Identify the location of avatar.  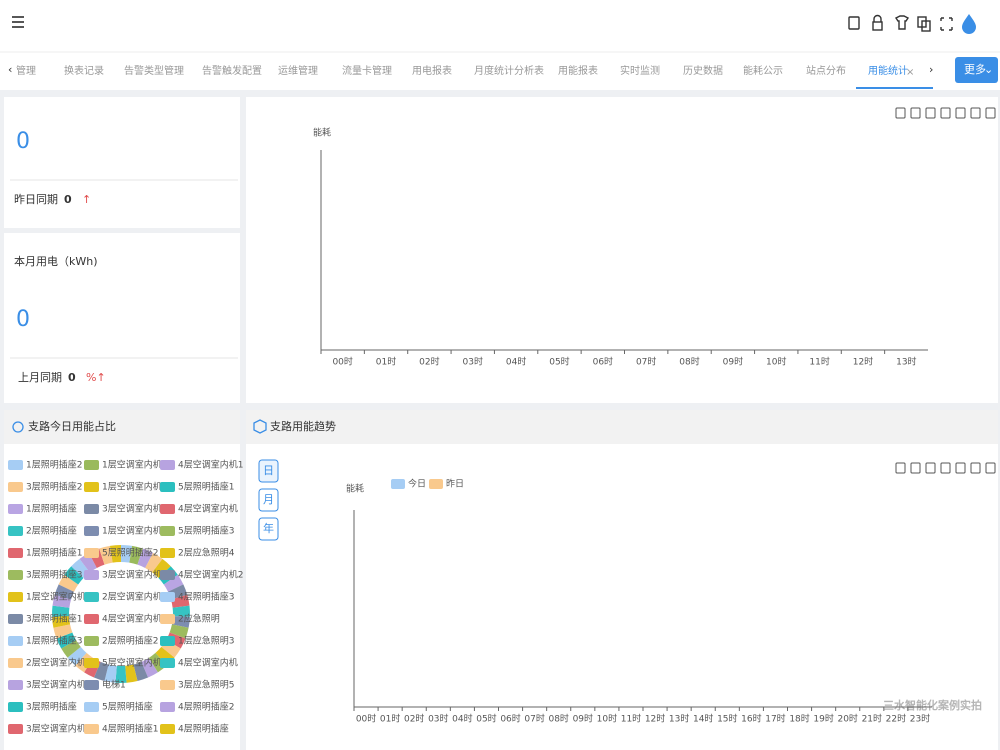
(969, 24).